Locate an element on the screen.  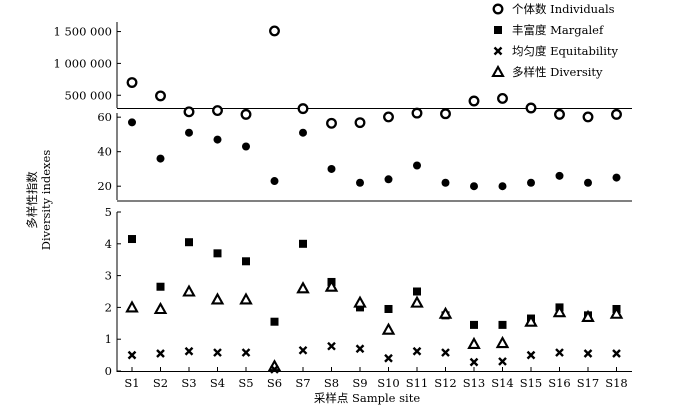
y-tick-label-indices: 2 is located at coordinates (108, 307).